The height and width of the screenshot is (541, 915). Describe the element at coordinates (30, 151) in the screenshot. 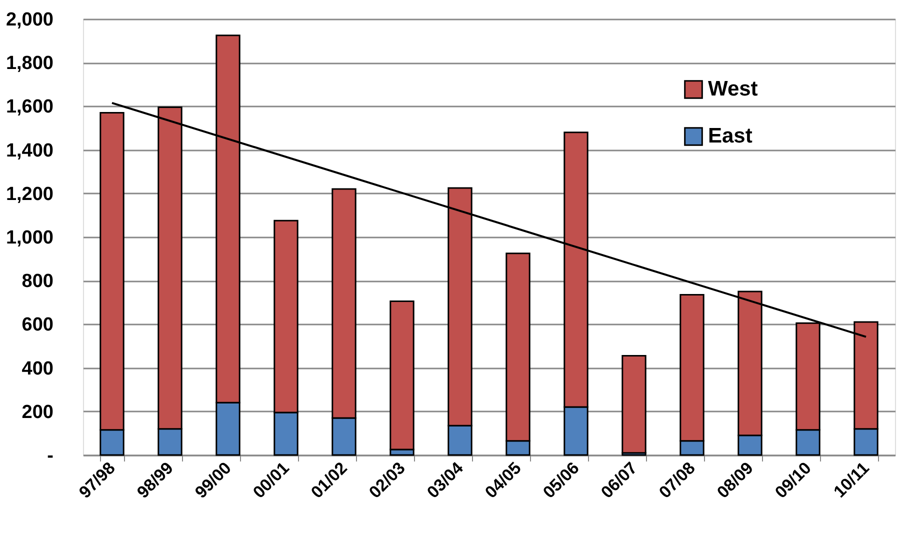

I see `y-tick-label: 1,400` at that location.